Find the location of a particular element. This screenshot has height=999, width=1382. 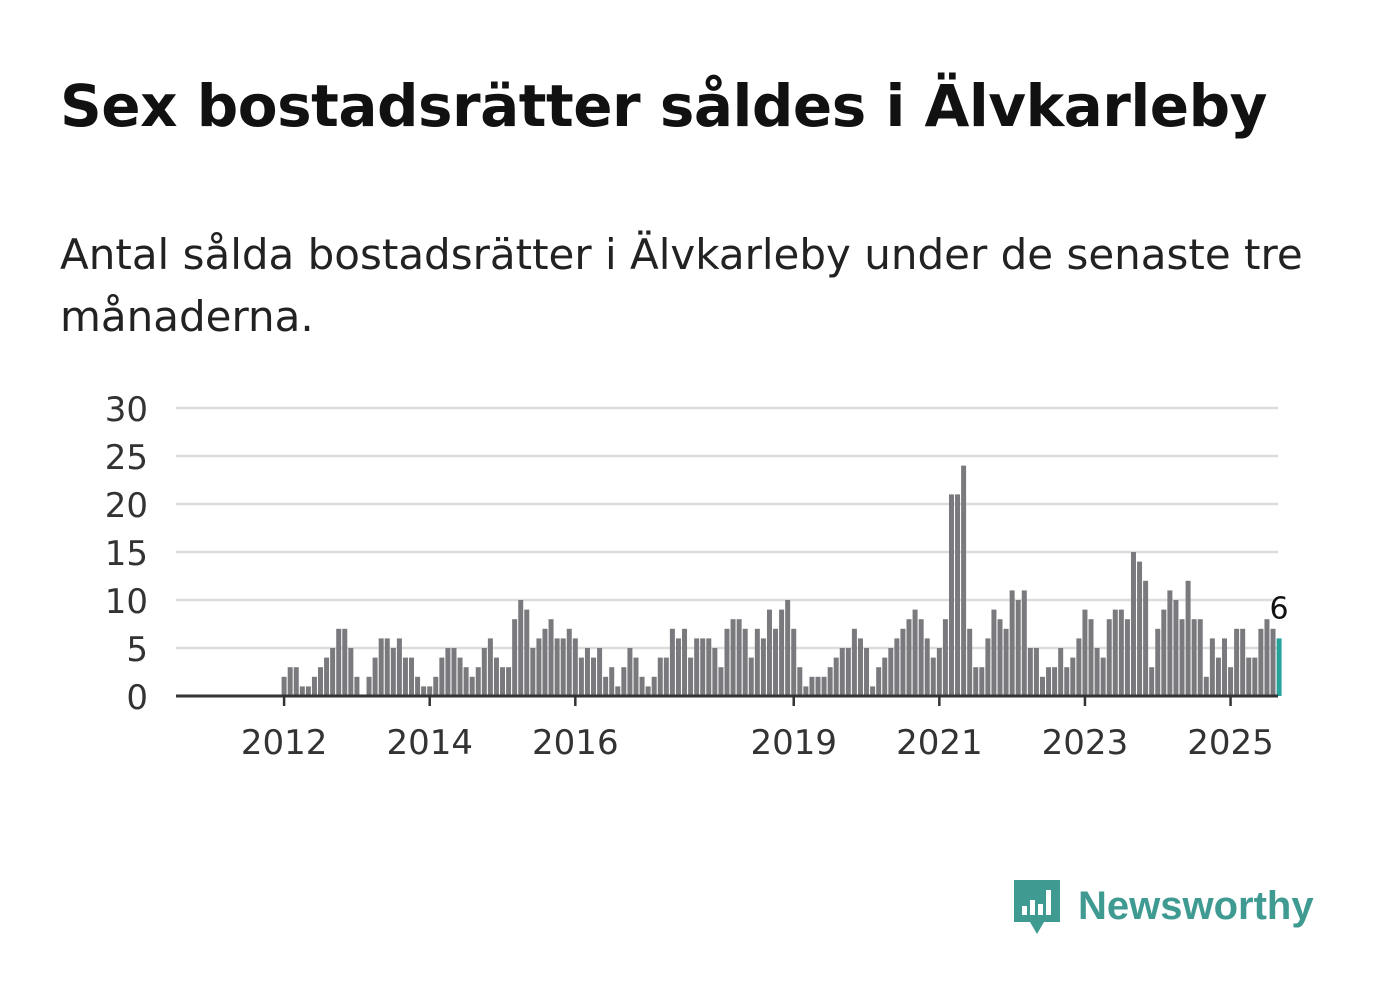

y-tick-label: 0 is located at coordinates (137, 698).